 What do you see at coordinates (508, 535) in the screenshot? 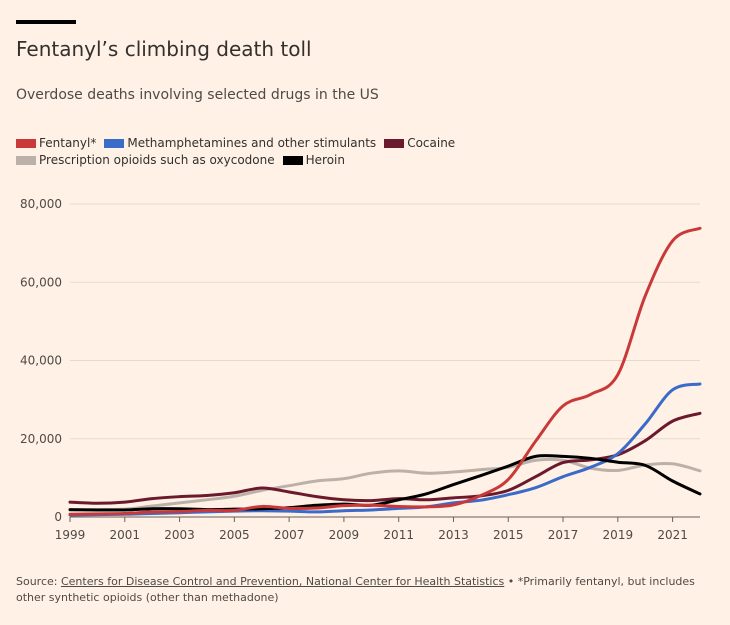
I see `x-tick-label-2015: 2015` at bounding box center [508, 535].